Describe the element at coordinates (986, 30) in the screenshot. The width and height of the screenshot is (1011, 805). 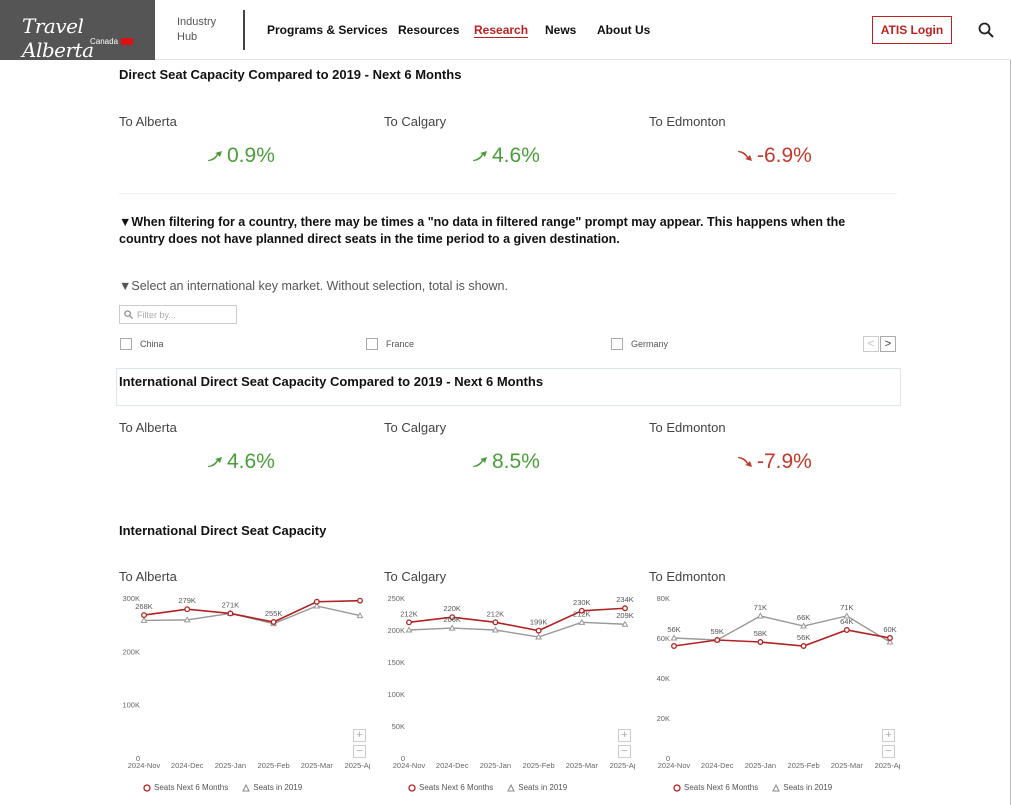
I see `search-icon` at that location.